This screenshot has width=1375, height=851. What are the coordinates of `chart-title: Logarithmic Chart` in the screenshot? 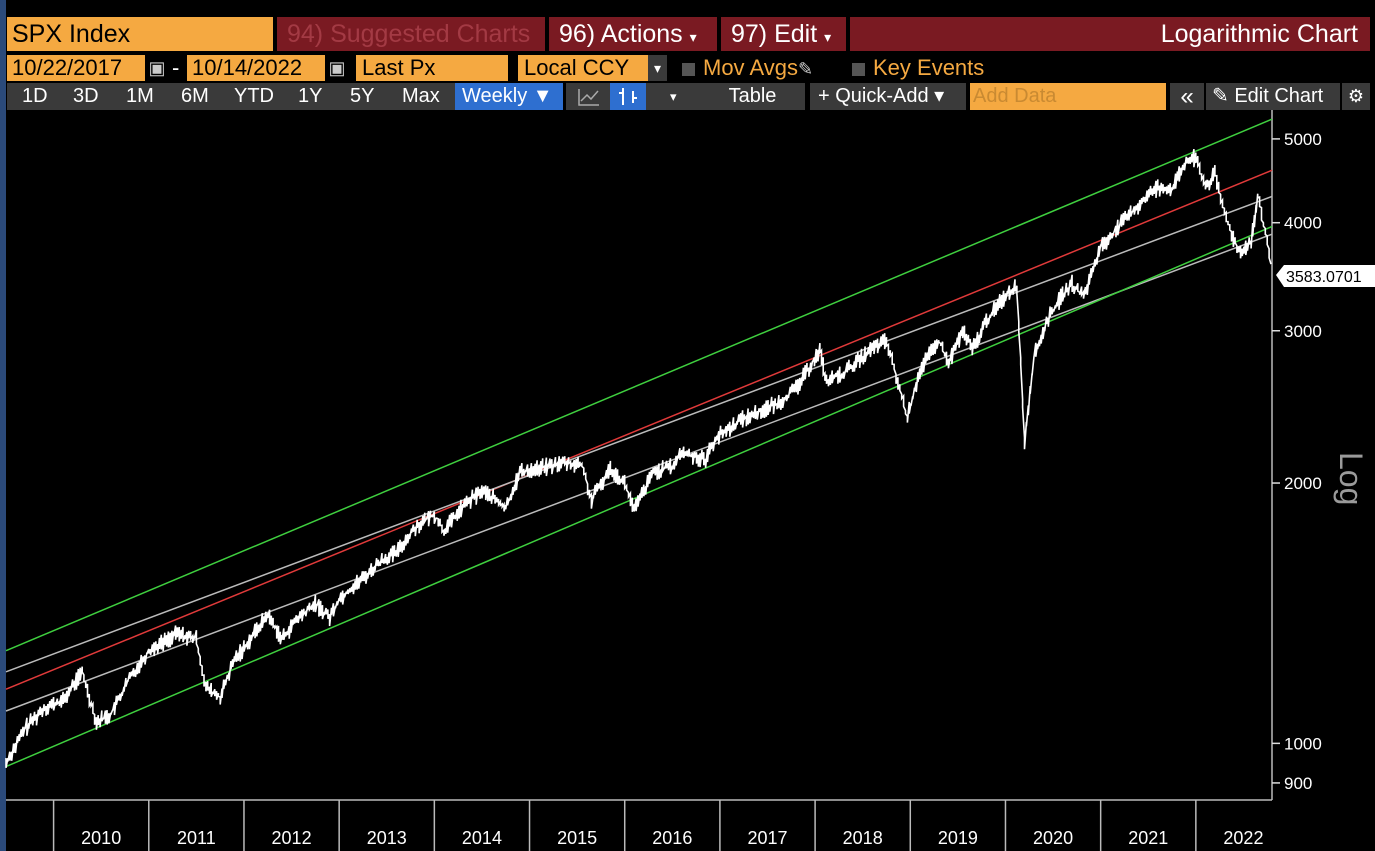 It's located at (1110, 34).